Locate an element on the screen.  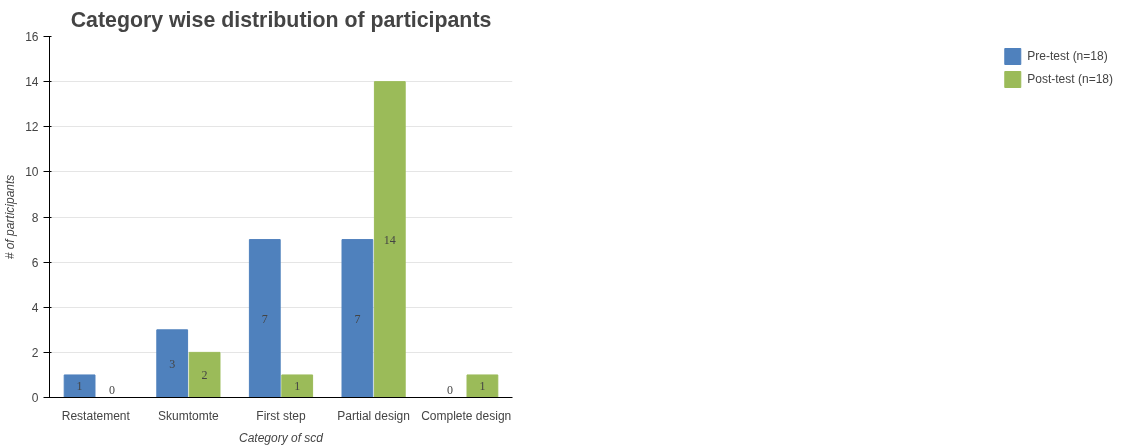
y-tick-label: 8 is located at coordinates (35, 217).